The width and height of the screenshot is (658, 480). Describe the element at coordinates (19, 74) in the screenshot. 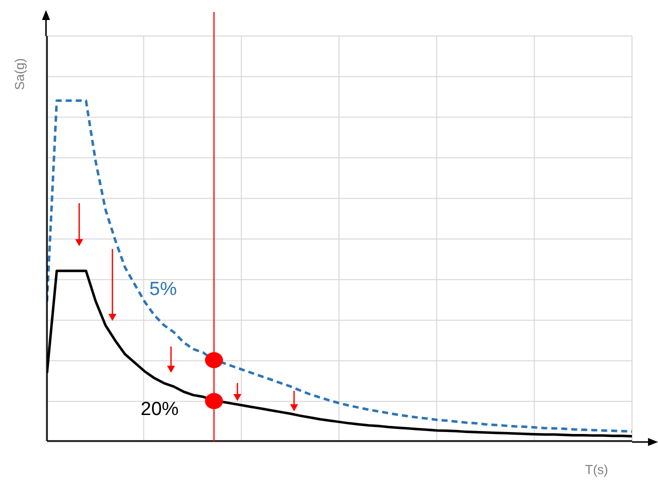

I see `y-axis-title: Sa(g)` at that location.